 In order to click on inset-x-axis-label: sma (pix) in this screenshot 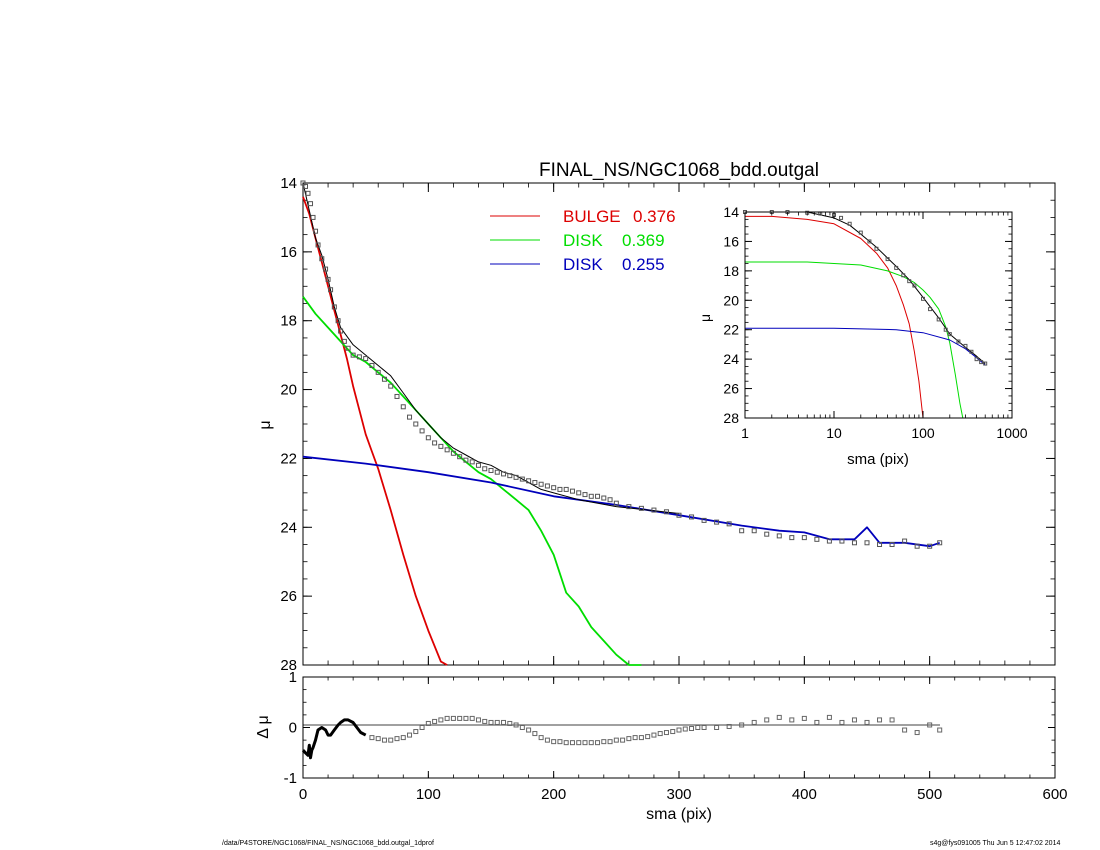, I will do `click(878, 459)`.